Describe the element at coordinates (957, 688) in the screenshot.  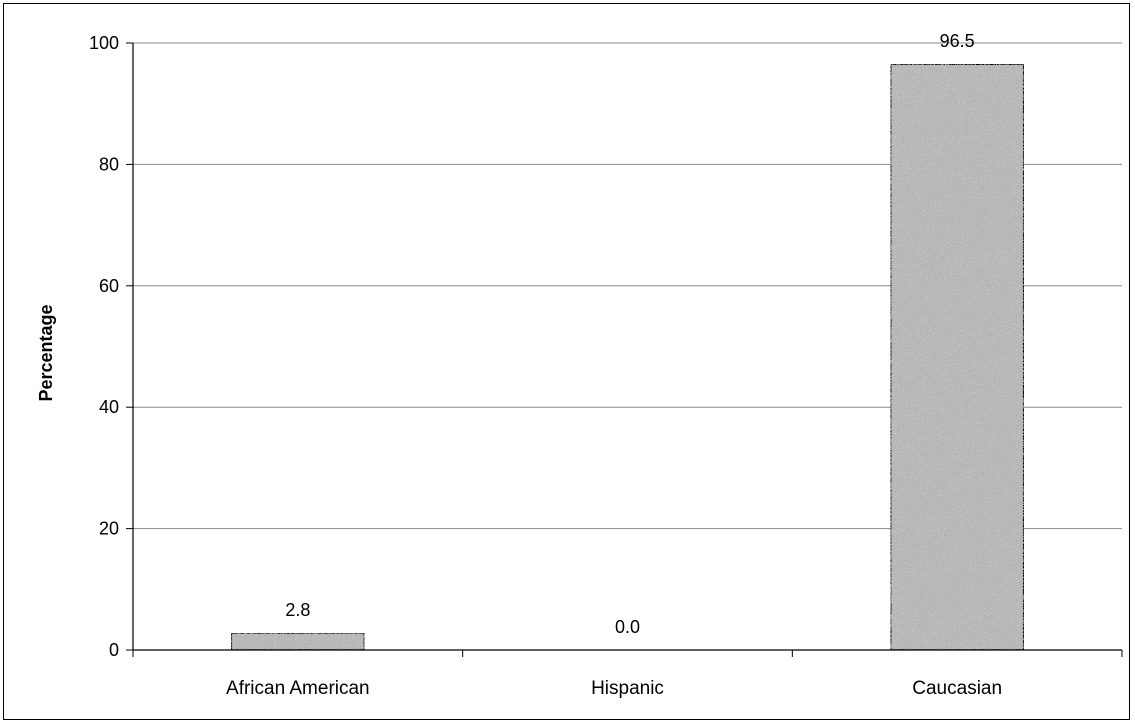
I see `category-label: Caucasian` at that location.